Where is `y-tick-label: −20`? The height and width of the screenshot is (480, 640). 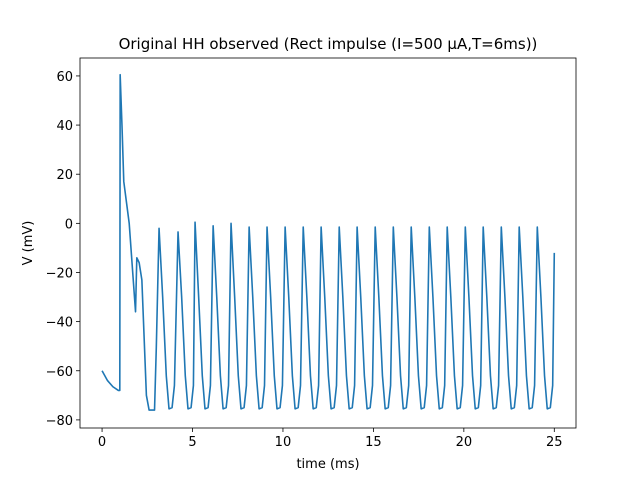
y-tick-label: −20 is located at coordinates (59, 273).